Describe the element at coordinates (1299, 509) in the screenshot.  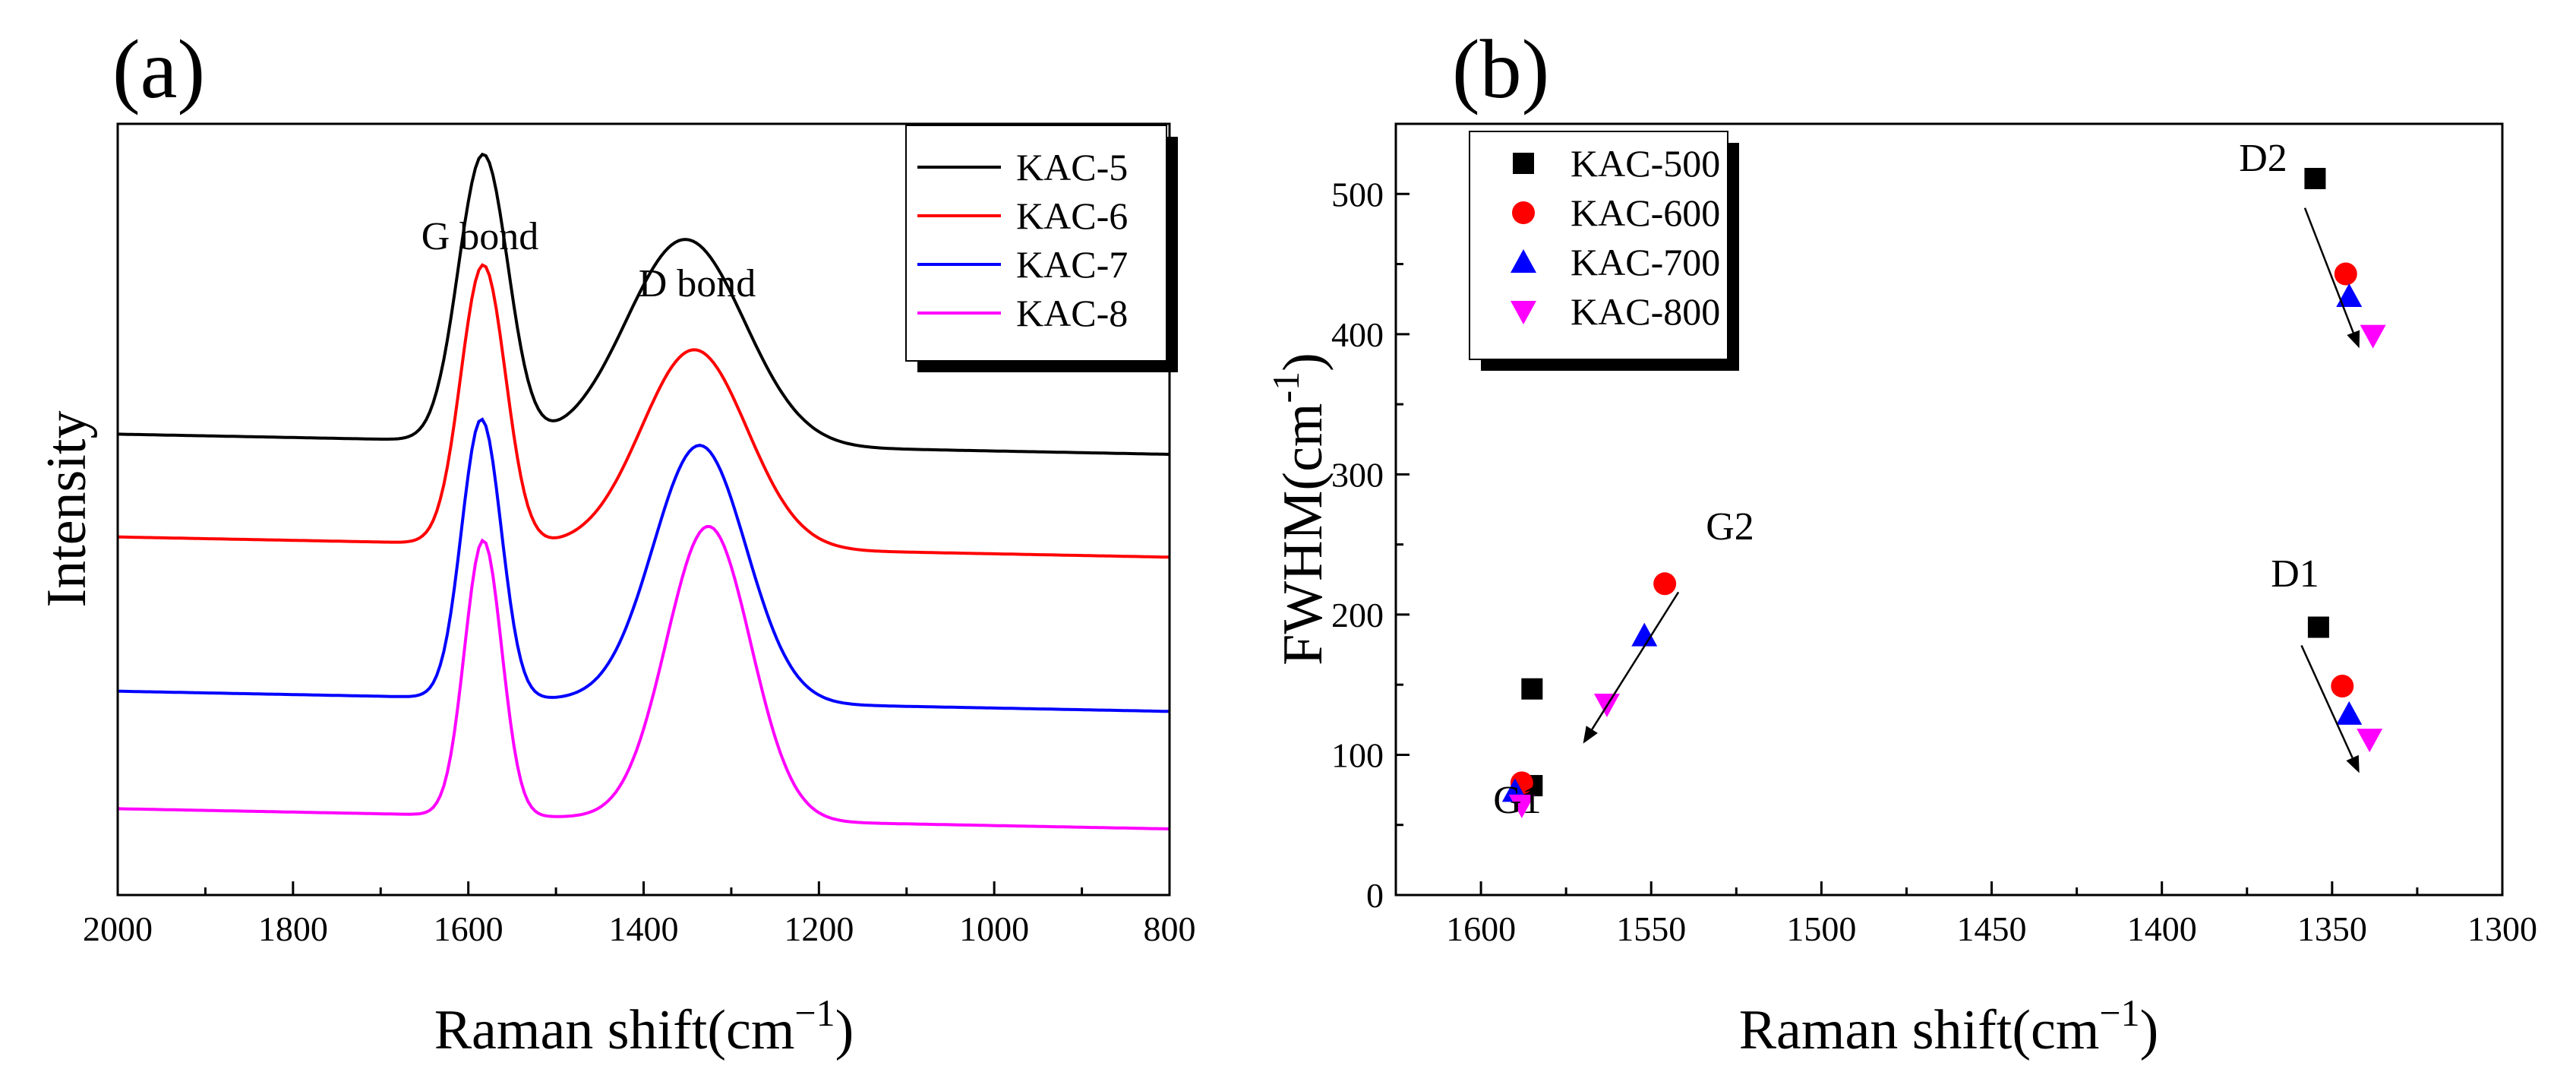
I see `panel-b-y-axis-label: FWHM(cm-1)` at that location.